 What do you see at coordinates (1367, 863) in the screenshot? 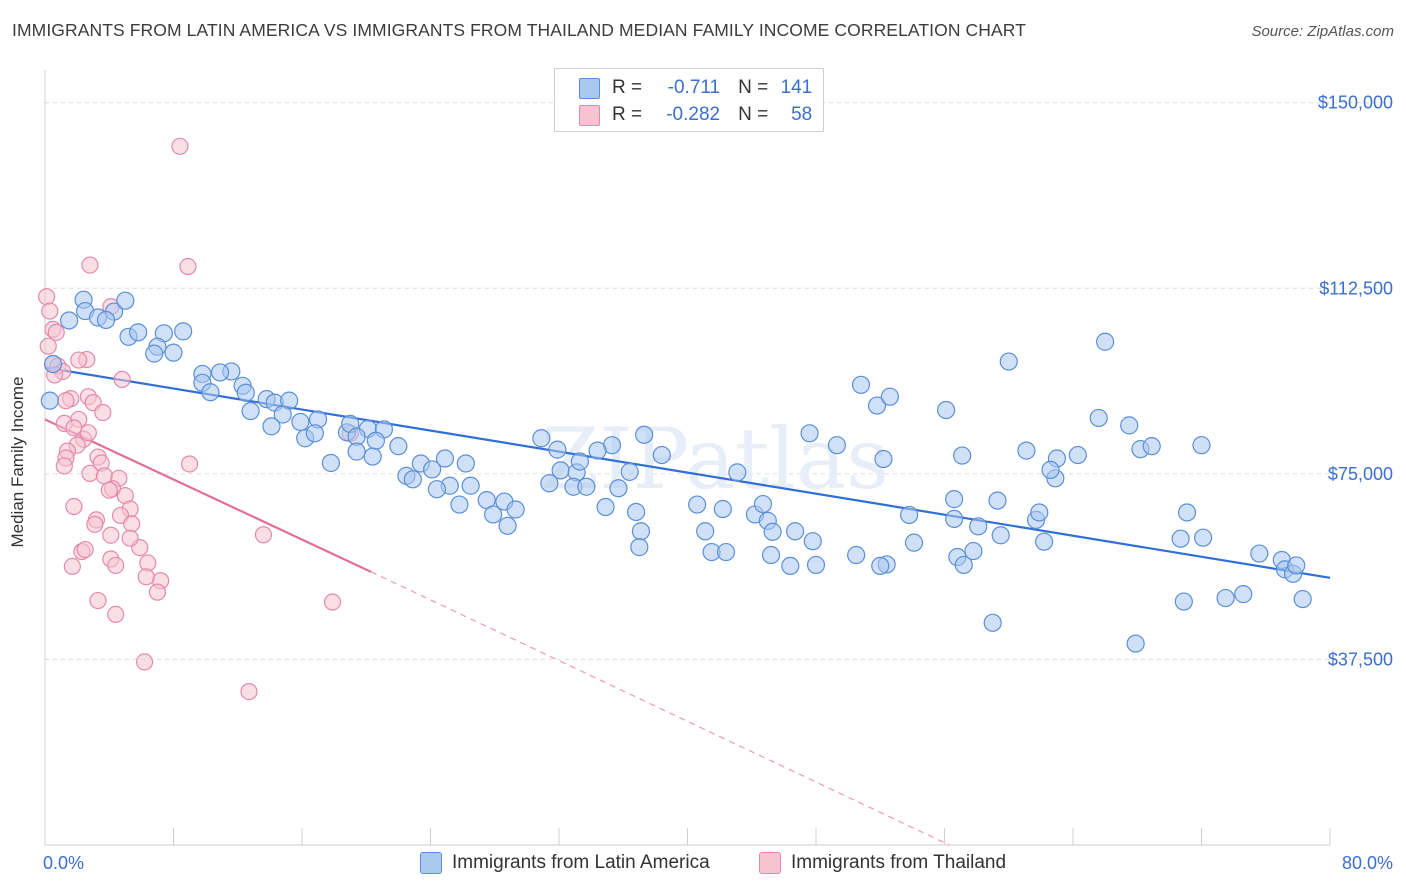
I see `x-tick-label-max: 80.0%` at bounding box center [1367, 863].